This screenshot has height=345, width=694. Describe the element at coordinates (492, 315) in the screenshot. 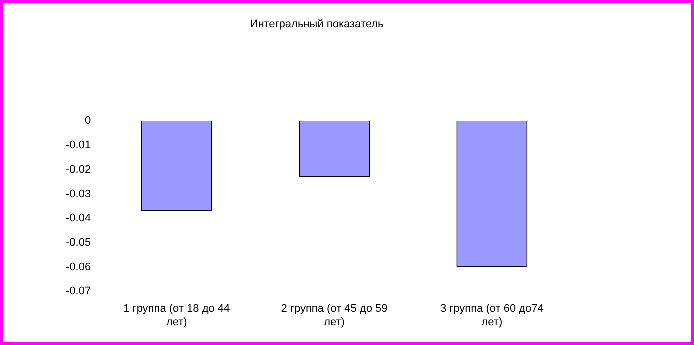

I see `x-tick-label: 3 группа (от 60 до74 лет)` at that location.